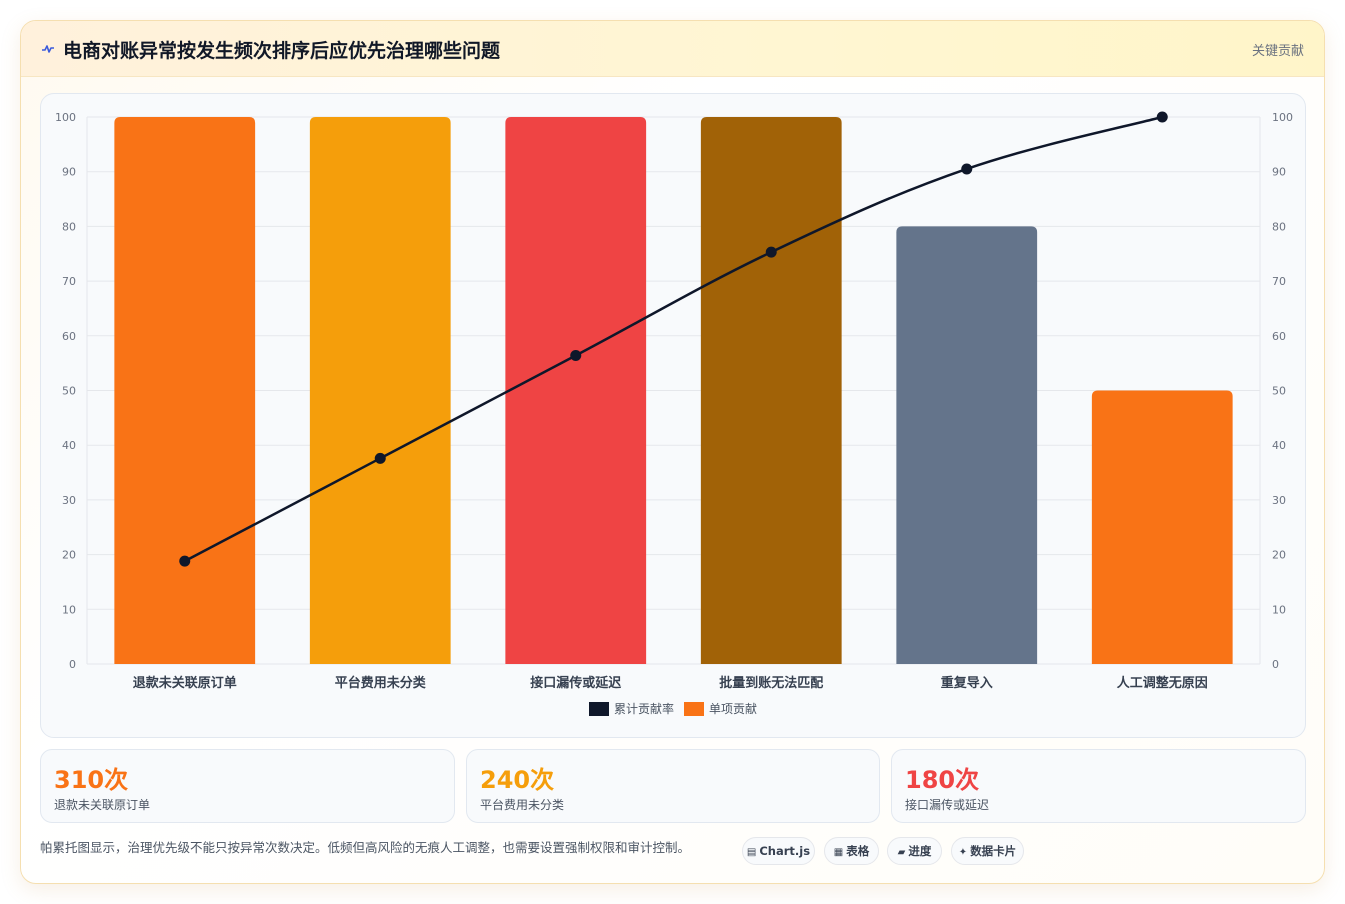 The width and height of the screenshot is (1345, 904). I want to click on x-tick-label: 退款未关联原订单, so click(185, 683).